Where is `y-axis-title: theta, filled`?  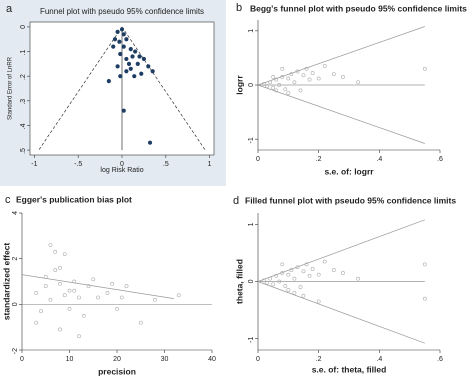 y-axis-title: theta, filled is located at coordinates (239, 281).